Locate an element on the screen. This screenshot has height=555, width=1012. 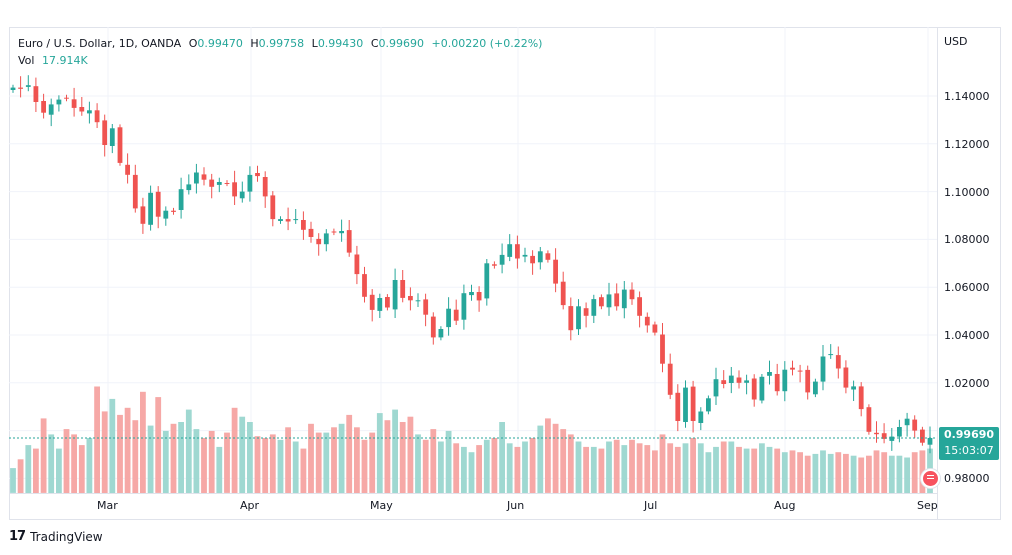
high-value: 0.99758 is located at coordinates (281, 43).